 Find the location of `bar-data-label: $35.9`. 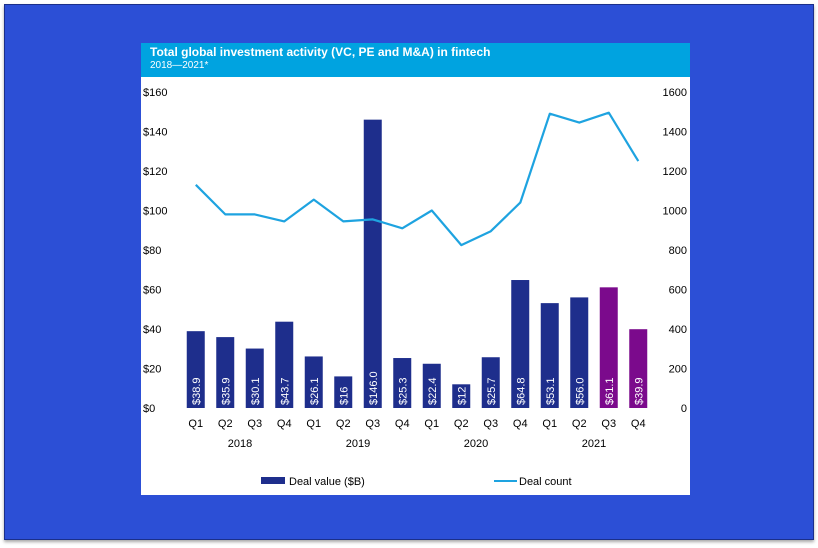

bar-data-label: $35.9 is located at coordinates (226, 391).